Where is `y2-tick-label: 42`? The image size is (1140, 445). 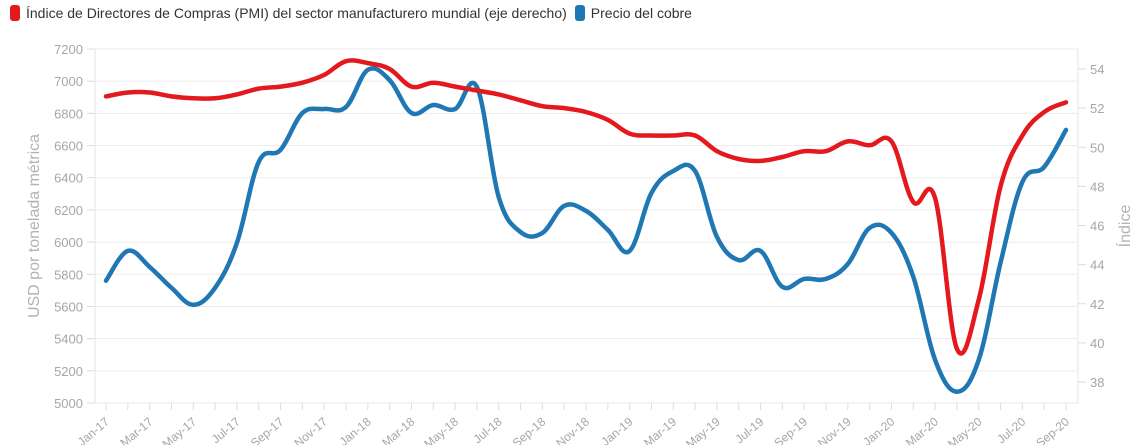
y2-tick-label: 42 is located at coordinates (1097, 304).